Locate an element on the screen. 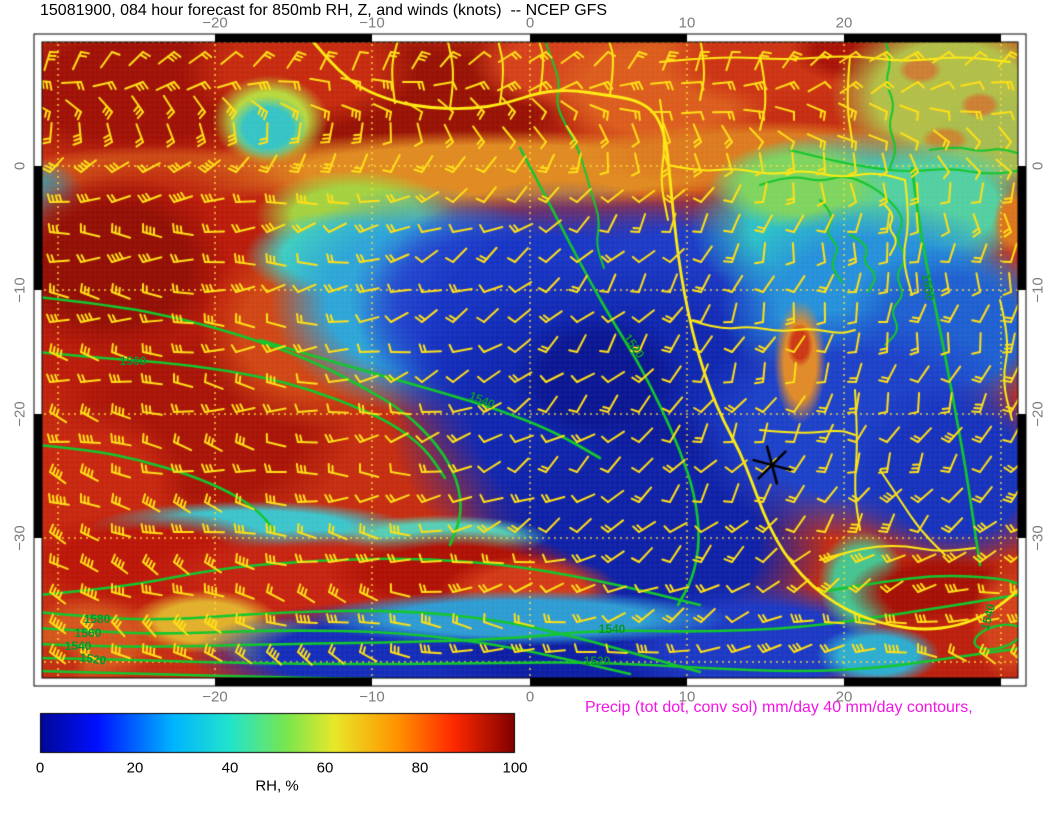  axis-tick-label-bottom: 10 is located at coordinates (687, 697).